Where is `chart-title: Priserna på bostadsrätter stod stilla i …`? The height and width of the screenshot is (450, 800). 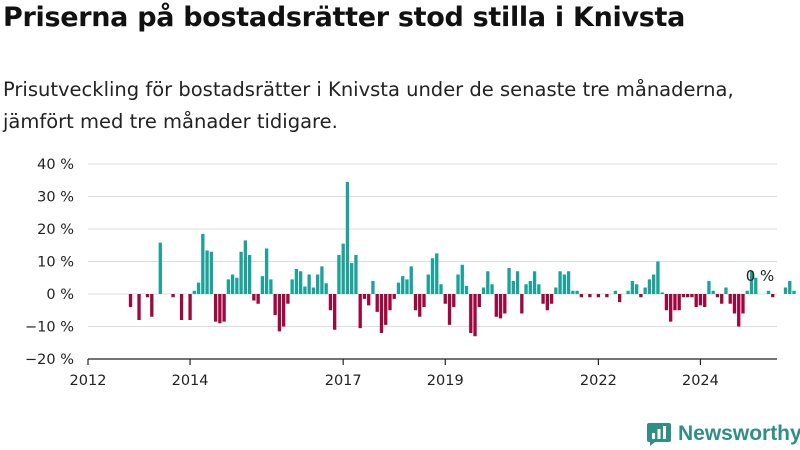
chart-title: Priserna på bostadsrätter stod stilla i … is located at coordinates (344, 17).